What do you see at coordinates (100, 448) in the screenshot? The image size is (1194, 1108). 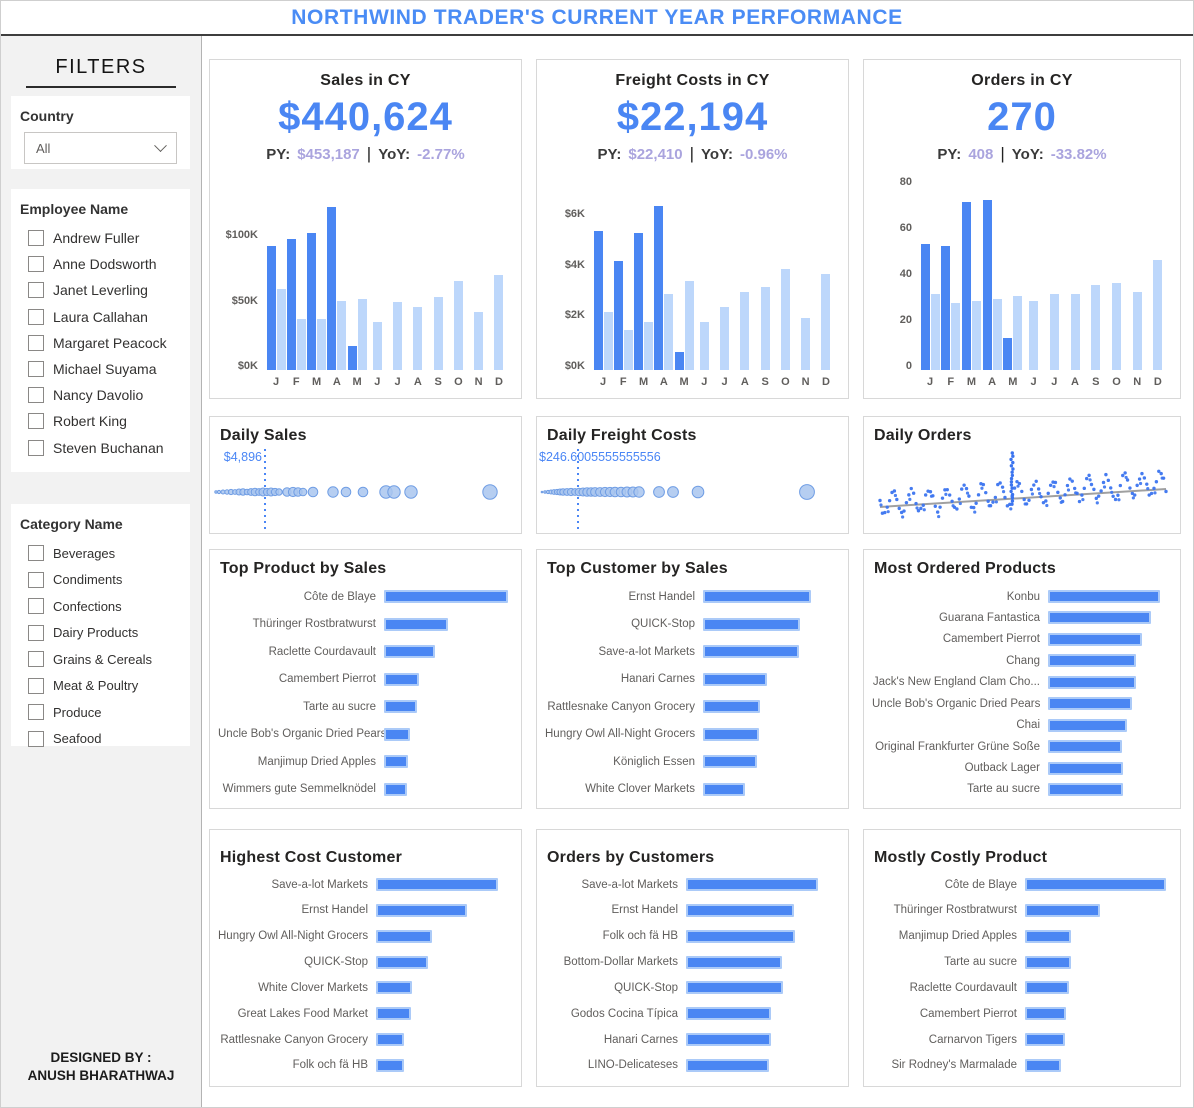 I see `employee-filter-option: Steven Buchanan` at bounding box center [100, 448].